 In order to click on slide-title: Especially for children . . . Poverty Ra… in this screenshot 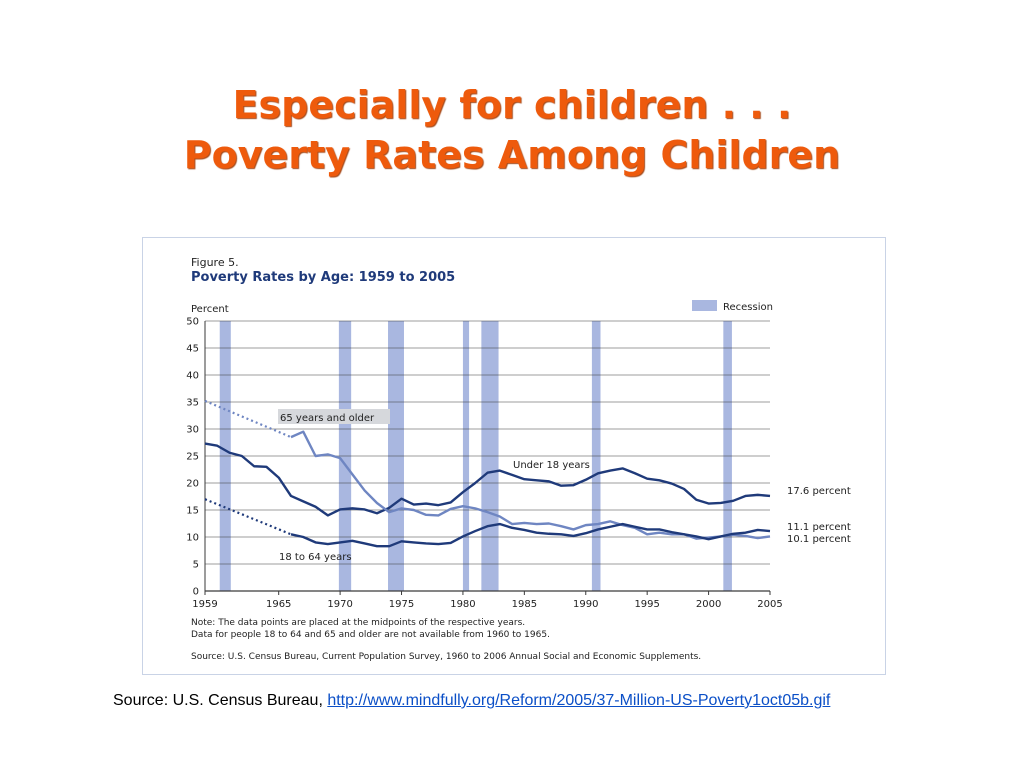, I will do `click(512, 130)`.